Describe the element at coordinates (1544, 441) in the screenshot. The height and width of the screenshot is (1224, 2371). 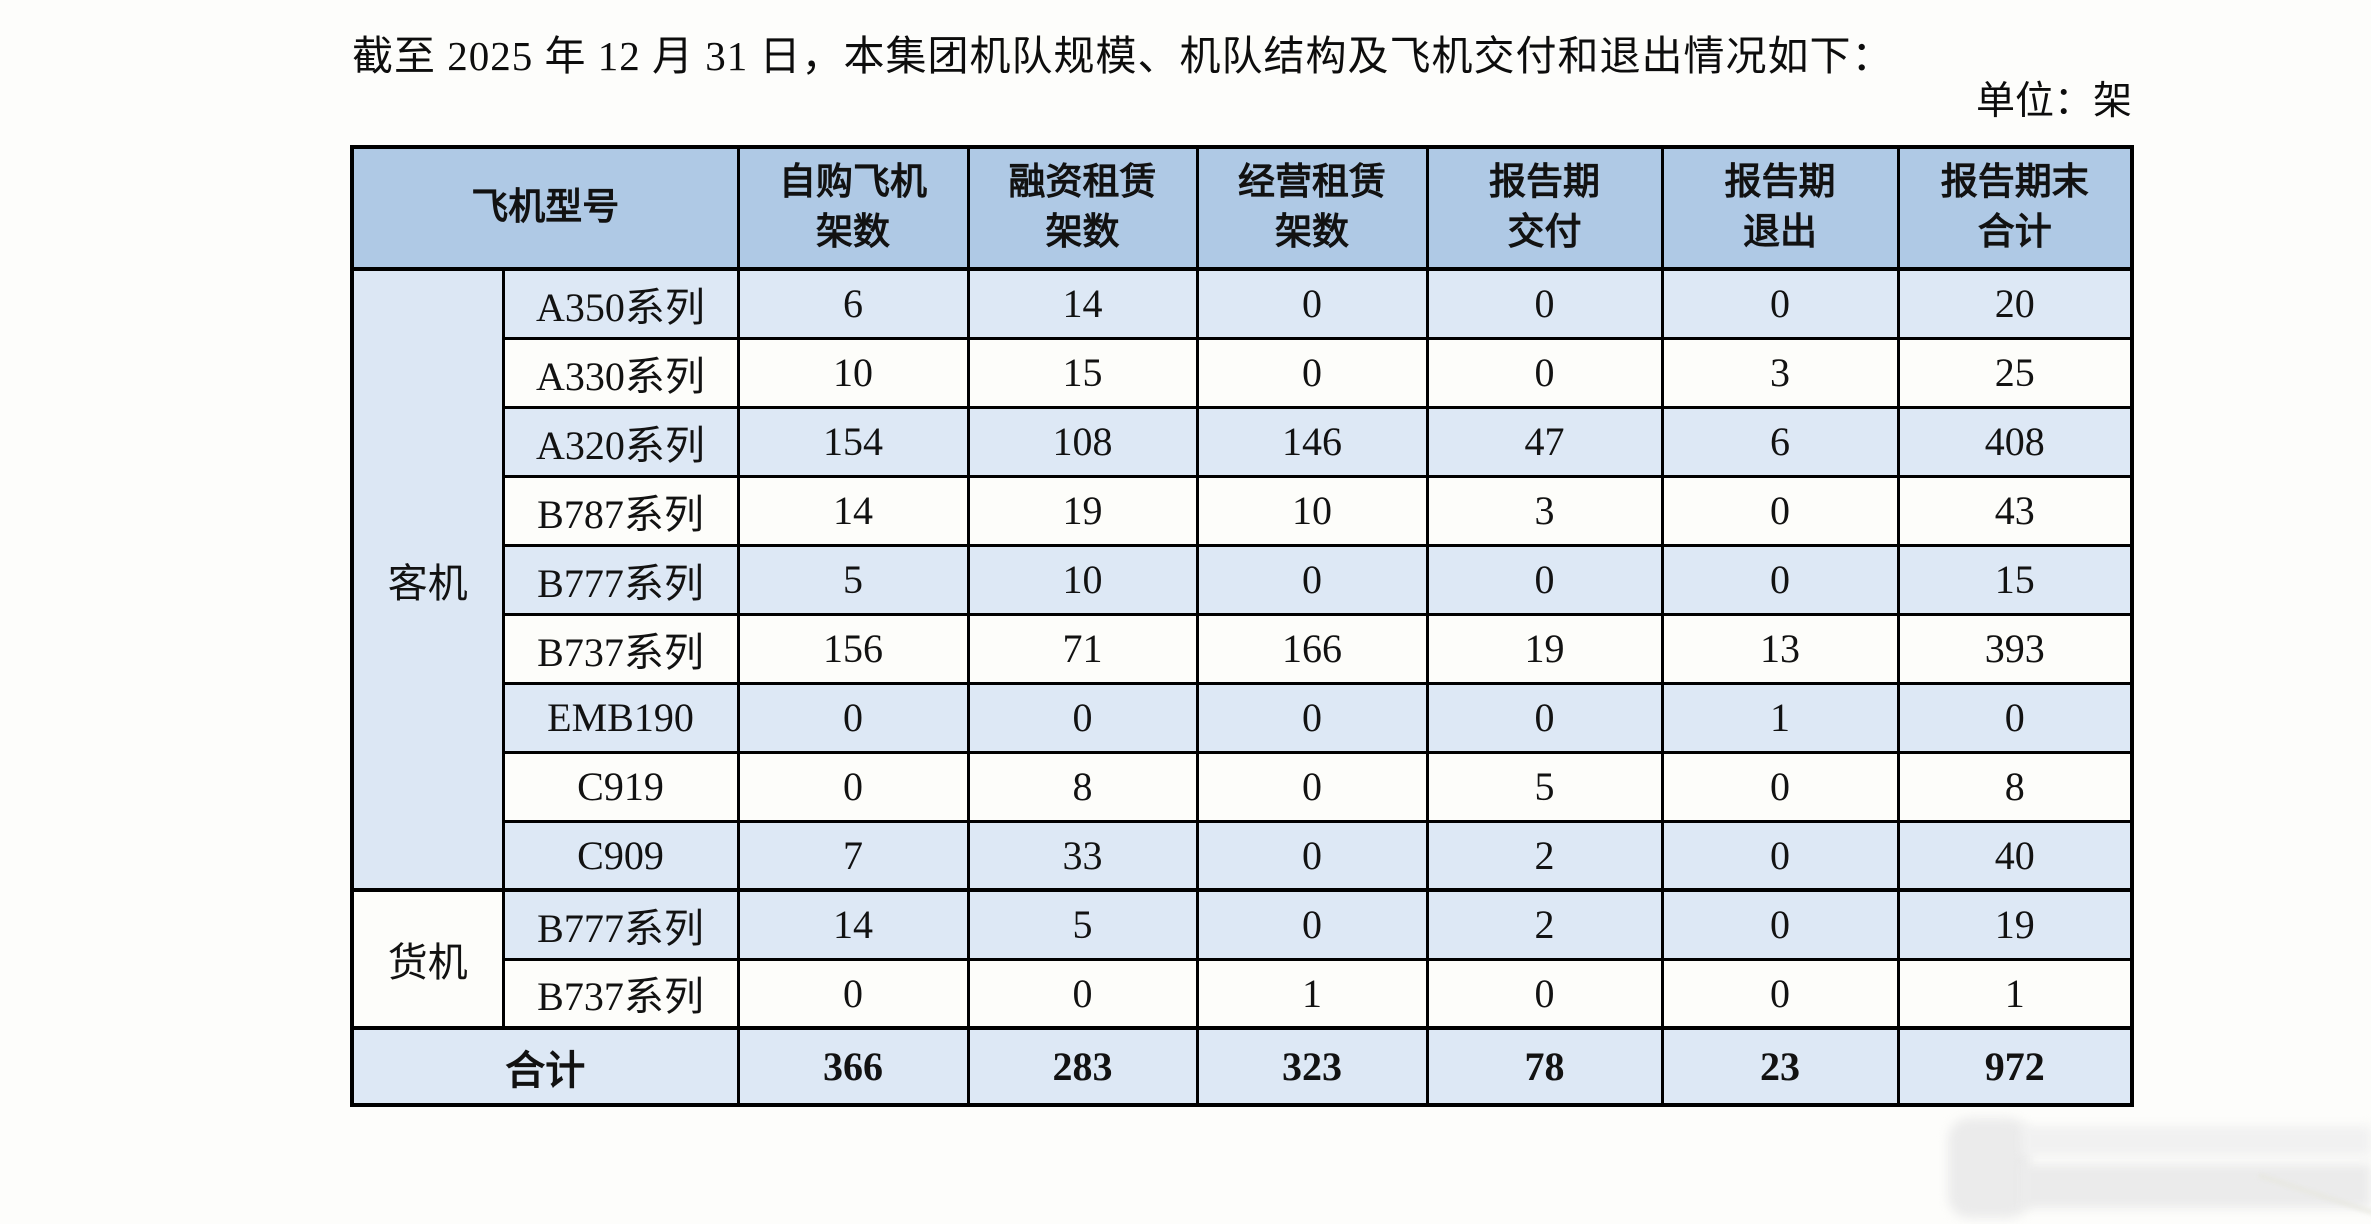
I see `table-cell: 47` at that location.